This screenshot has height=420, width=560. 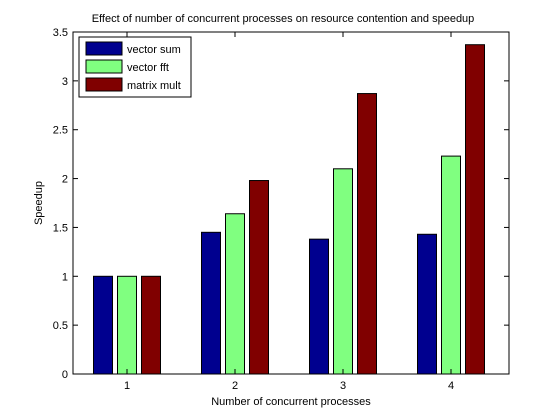 I want to click on y-axis-label: Speedup, so click(x=39, y=203).